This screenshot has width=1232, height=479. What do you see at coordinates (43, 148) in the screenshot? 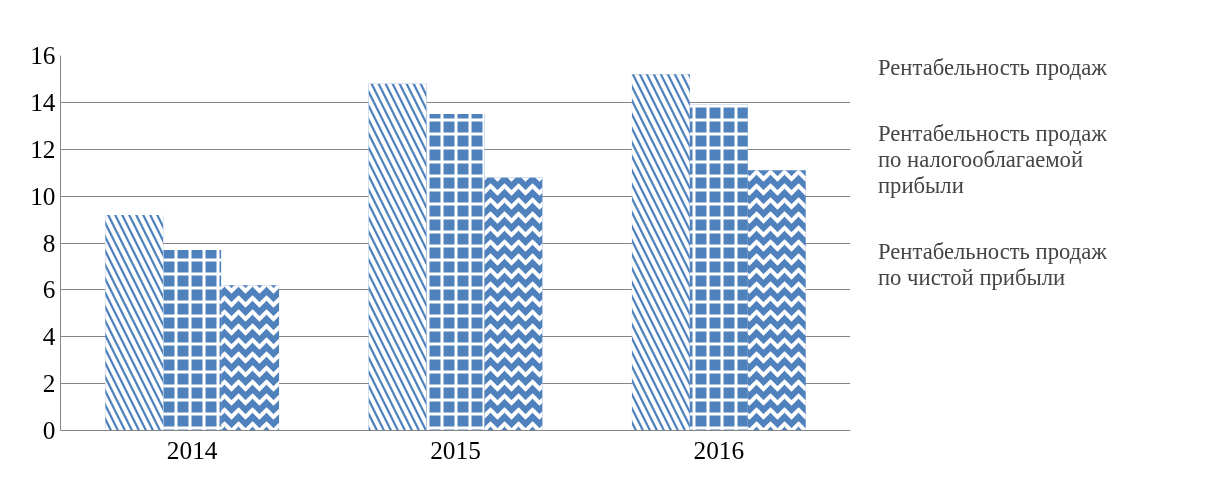
I see `y-tick-label: 12` at bounding box center [43, 148].